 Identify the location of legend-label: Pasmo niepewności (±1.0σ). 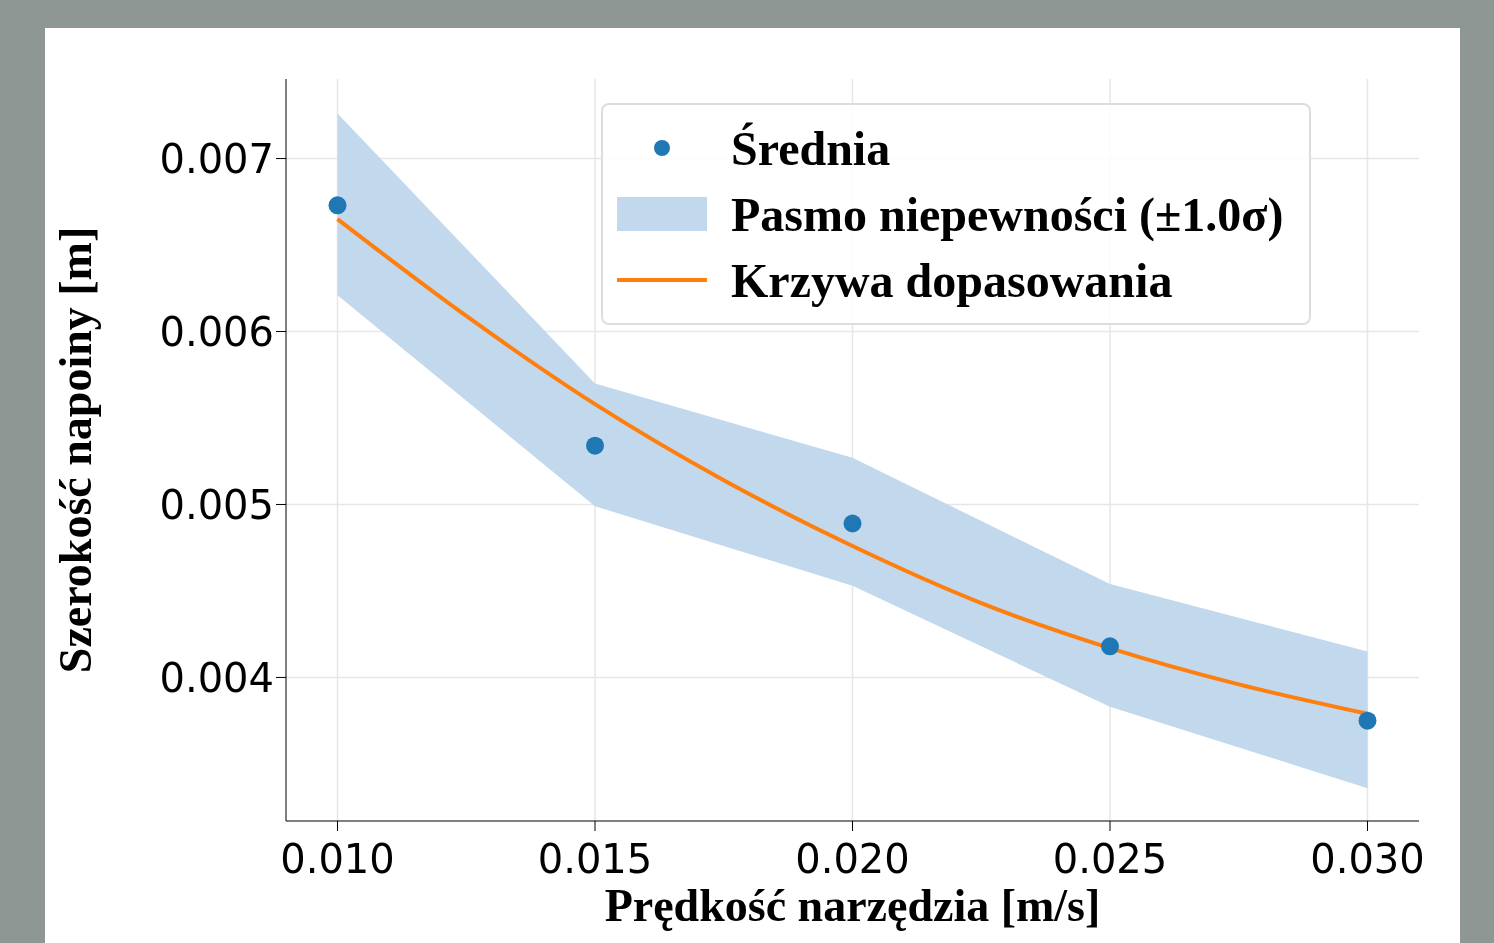
(1007, 214).